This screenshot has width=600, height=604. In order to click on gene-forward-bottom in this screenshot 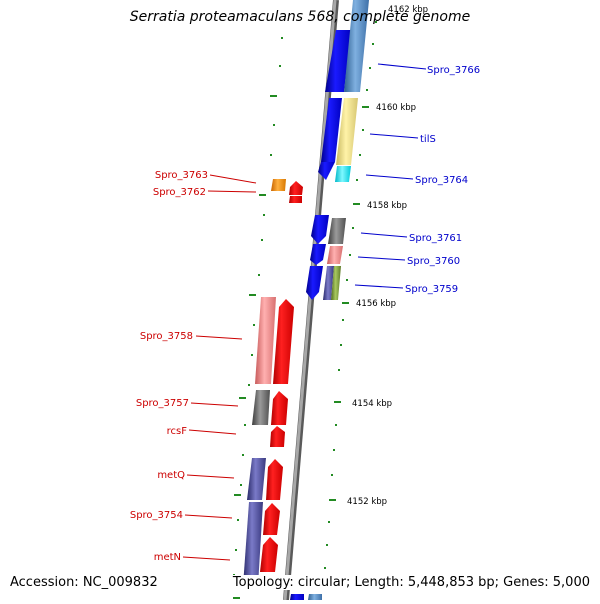, I will do `click(297, 597)`.